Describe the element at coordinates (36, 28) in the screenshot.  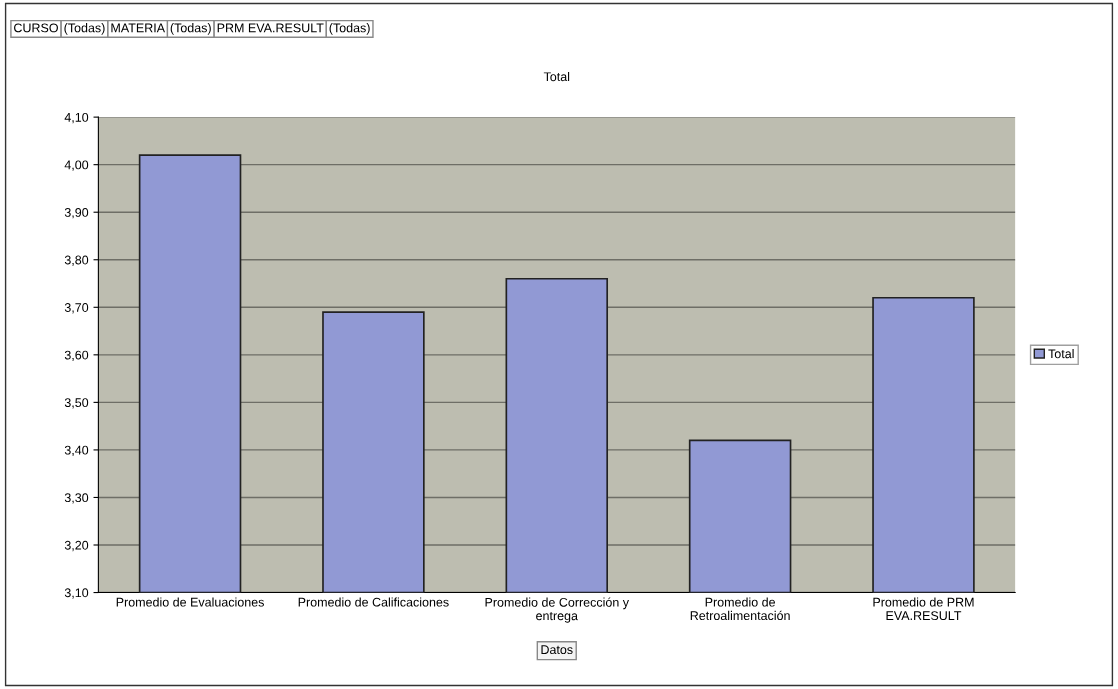
I see `text: CURSO` at that location.